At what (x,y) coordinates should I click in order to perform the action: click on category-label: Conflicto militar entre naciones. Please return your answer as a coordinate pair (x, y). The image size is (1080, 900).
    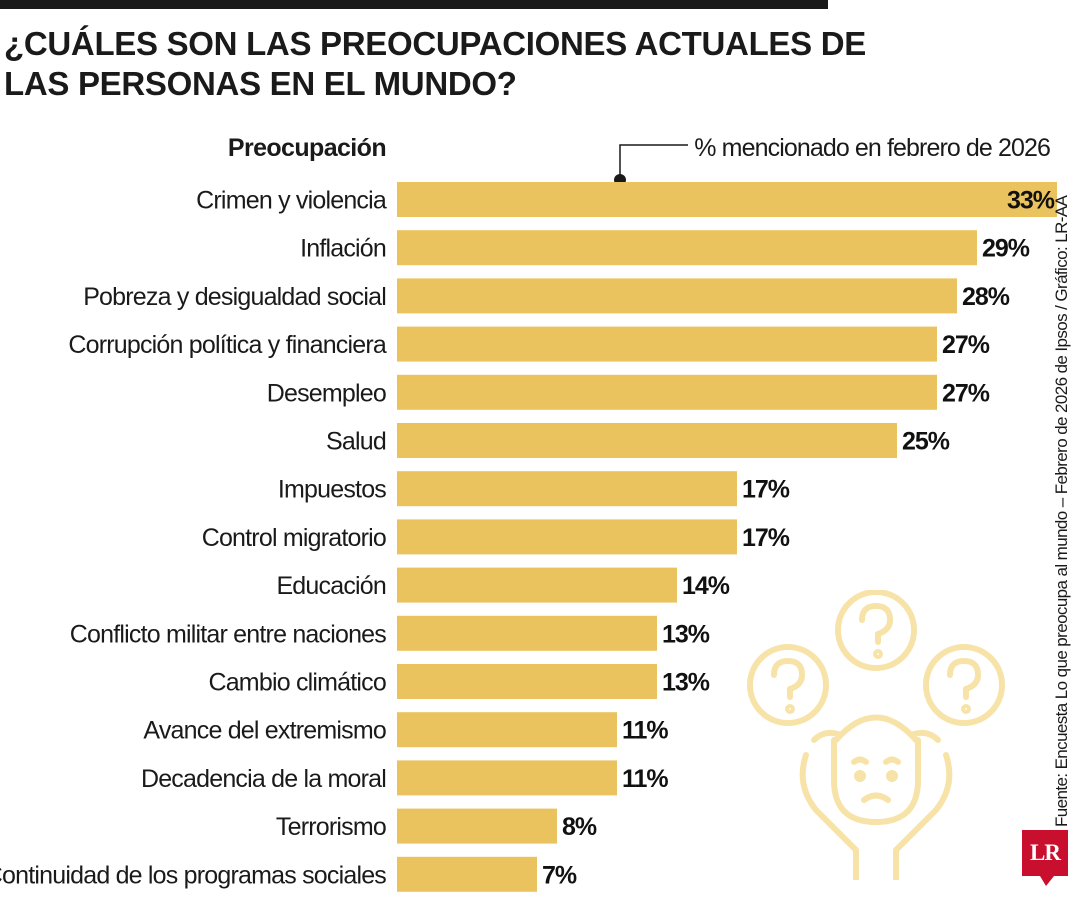
    Looking at the image, I should click on (228, 634).